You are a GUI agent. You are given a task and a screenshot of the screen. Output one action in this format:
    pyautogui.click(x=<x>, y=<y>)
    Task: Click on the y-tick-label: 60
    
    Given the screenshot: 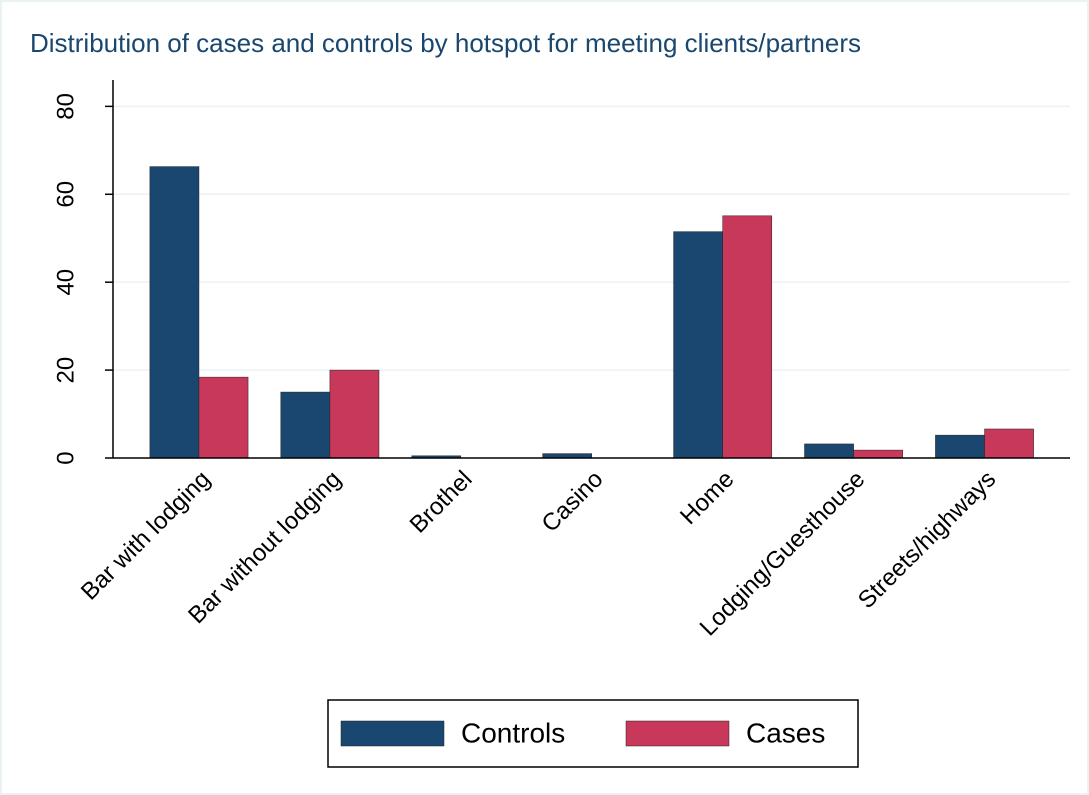 What is the action you would take?
    pyautogui.click(x=65, y=194)
    